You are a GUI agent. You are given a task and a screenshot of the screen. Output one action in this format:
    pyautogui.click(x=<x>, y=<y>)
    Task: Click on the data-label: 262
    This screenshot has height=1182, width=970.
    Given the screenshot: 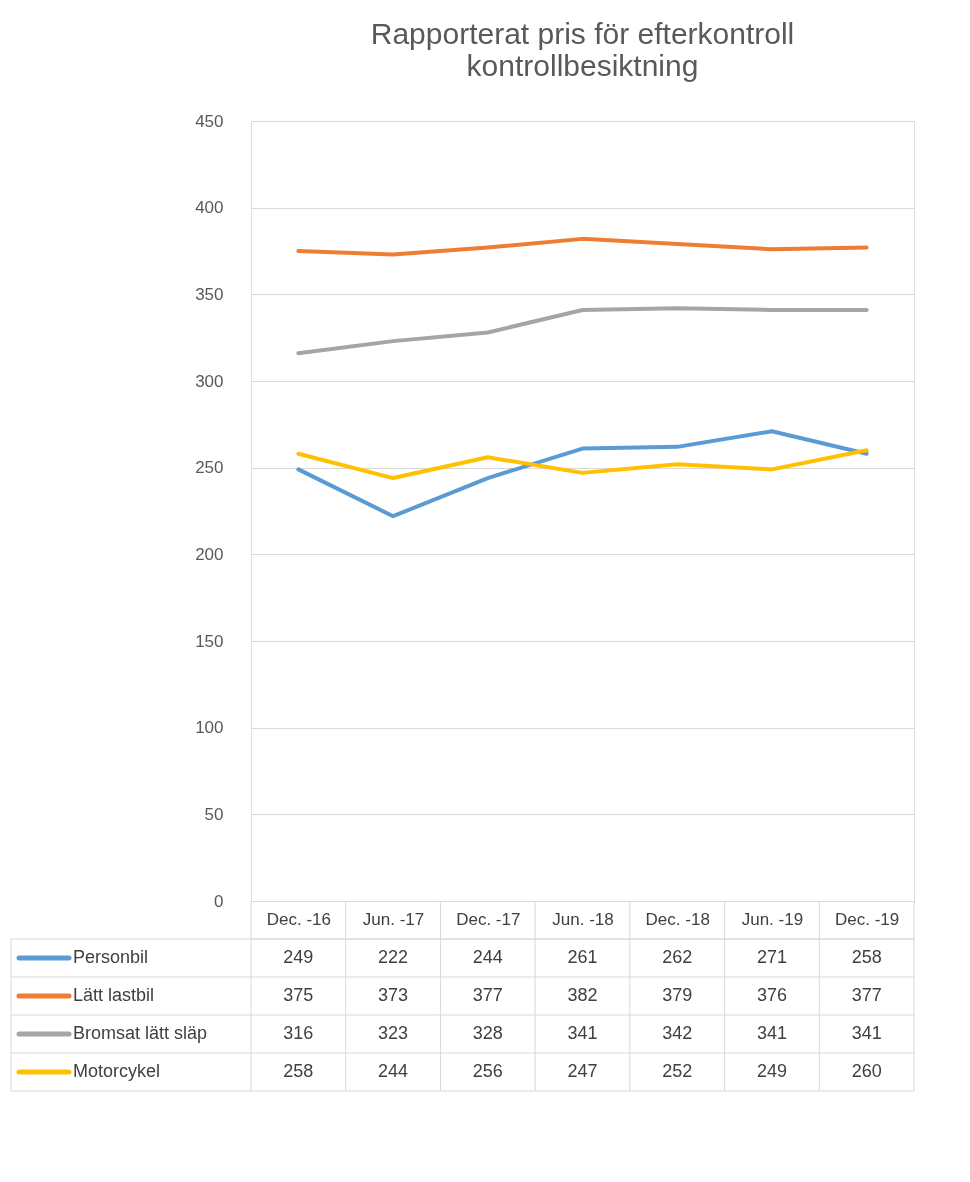 What is the action you would take?
    pyautogui.click(x=677, y=957)
    